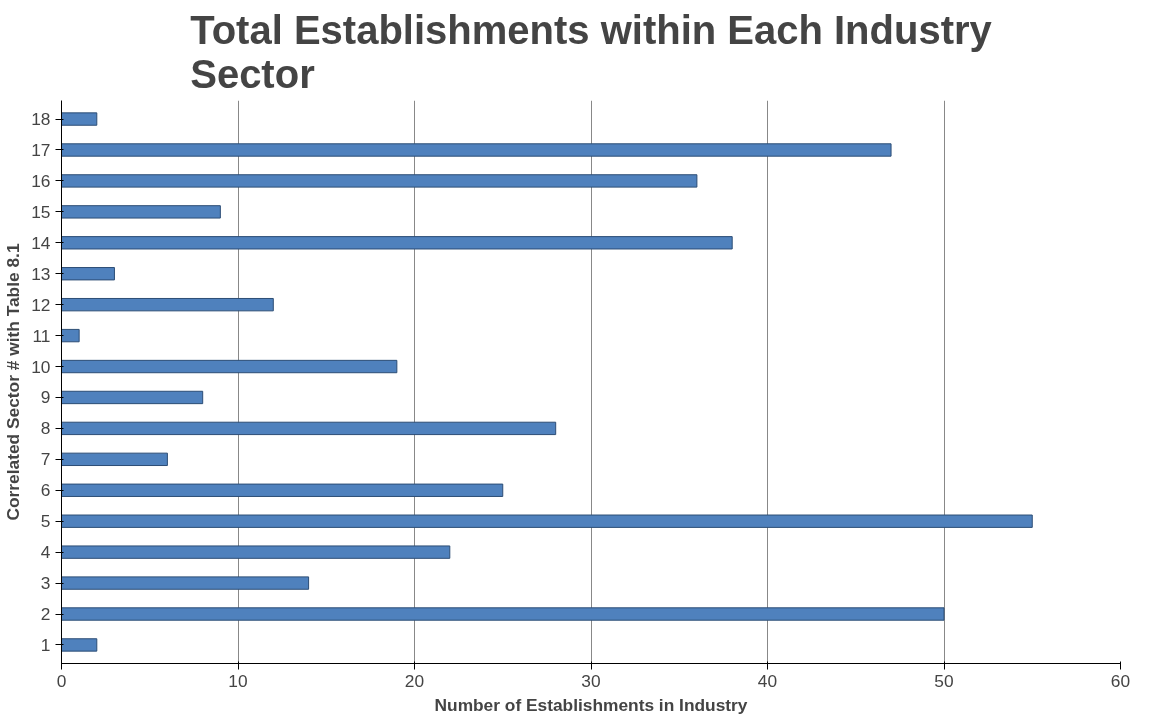 The image size is (1150, 717). I want to click on y-tick-label: 6, so click(45, 490).